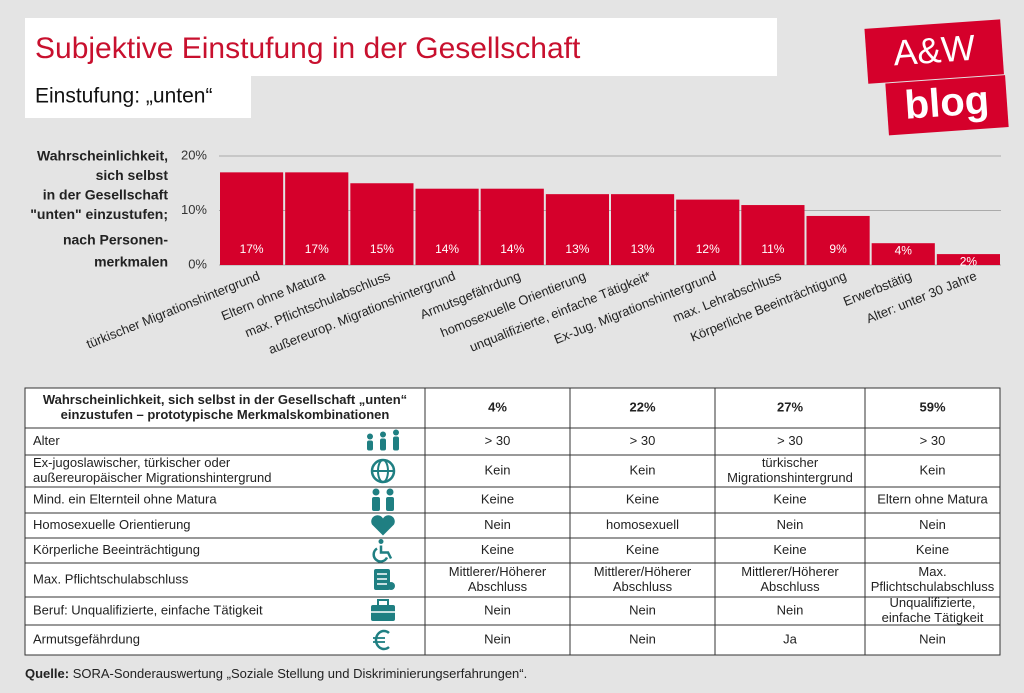 The height and width of the screenshot is (693, 1024). Describe the element at coordinates (790, 462) in the screenshot. I see `table-cell: türkischer` at that location.